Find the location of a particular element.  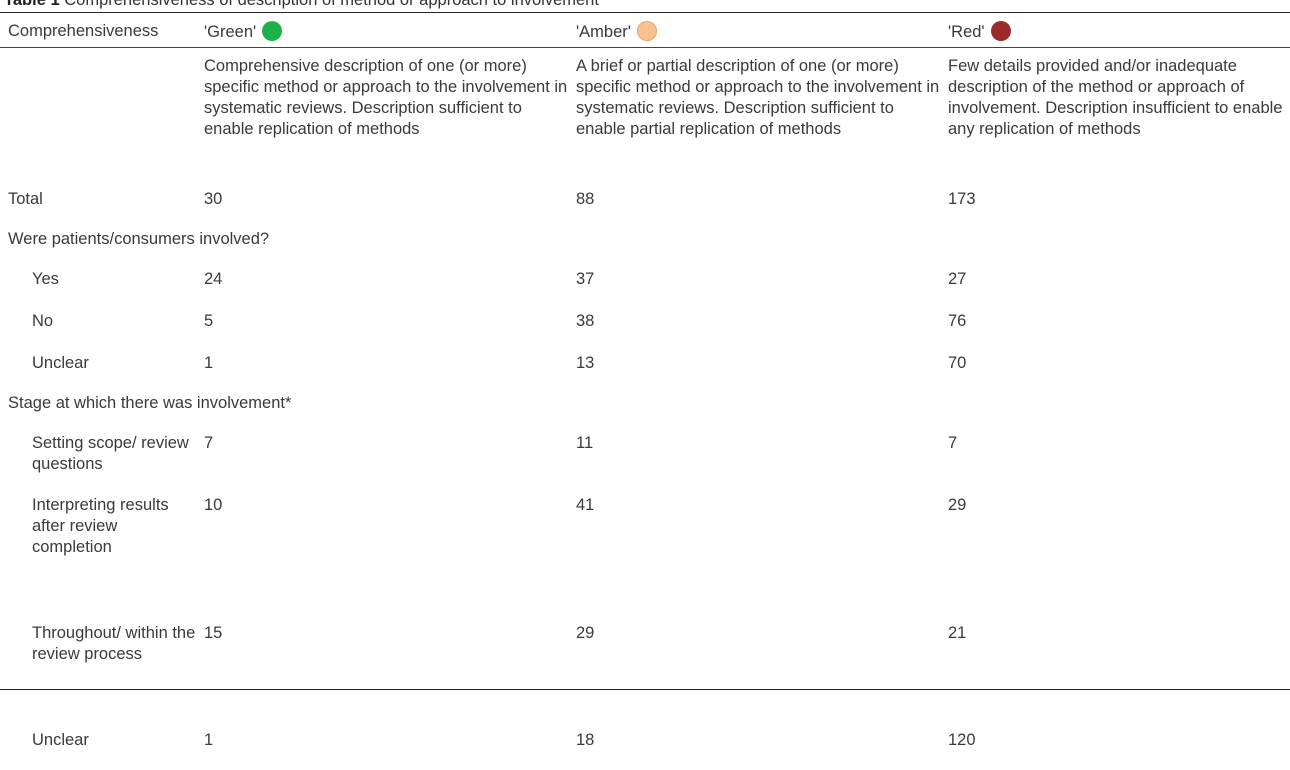

red-dot-icon is located at coordinates (1000, 30).